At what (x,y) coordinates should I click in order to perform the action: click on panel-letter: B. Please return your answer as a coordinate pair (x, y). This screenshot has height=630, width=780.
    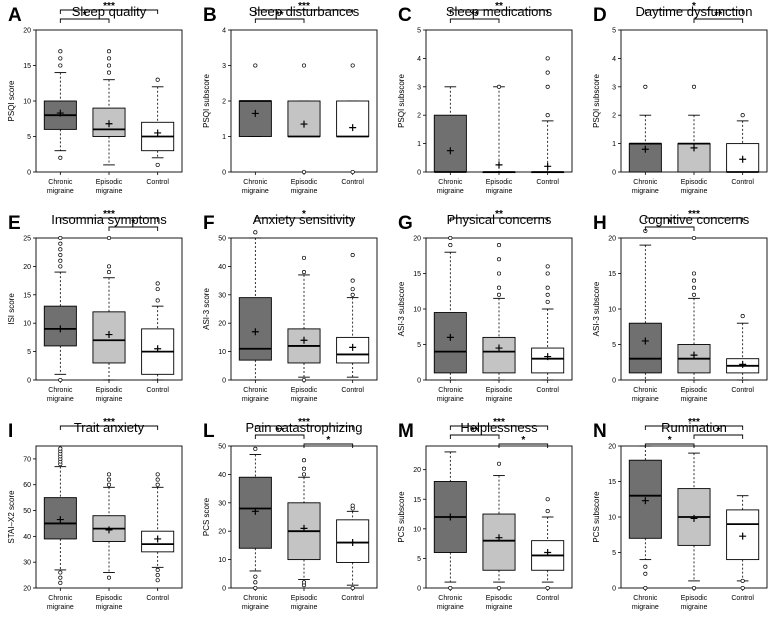
    Looking at the image, I should click on (210, 15).